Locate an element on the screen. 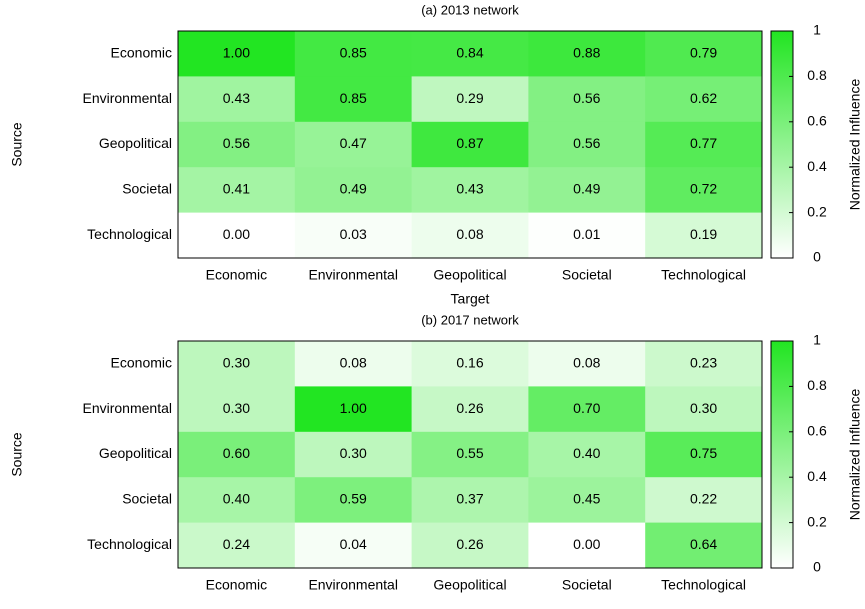  cell-label: 0.77 is located at coordinates (703, 143).